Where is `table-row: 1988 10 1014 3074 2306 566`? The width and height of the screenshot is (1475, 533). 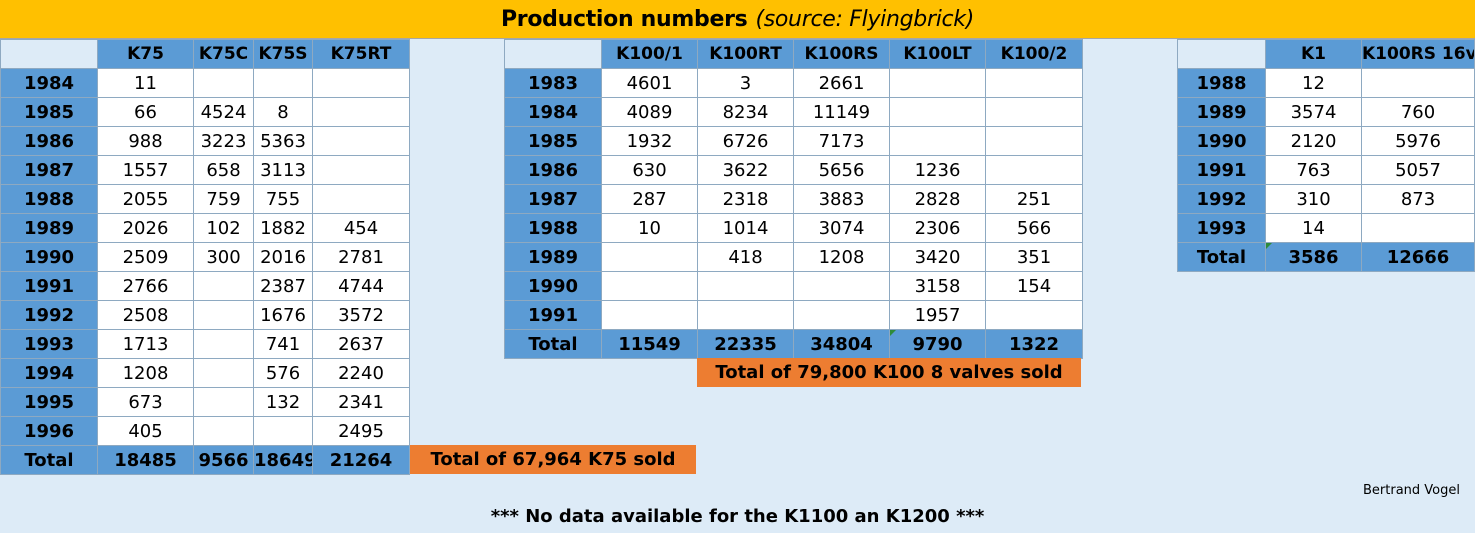 table-row: 1988 10 1014 3074 2306 566 is located at coordinates (793, 228).